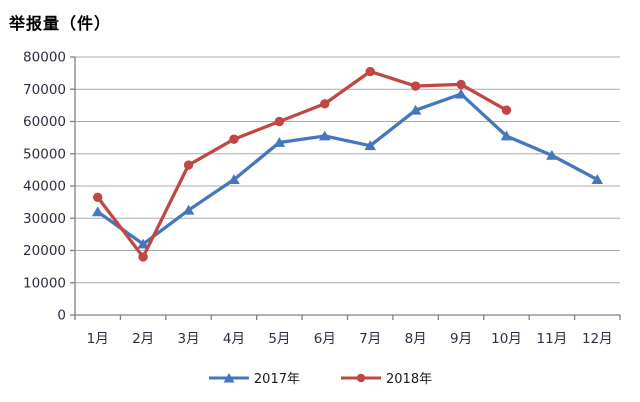 Image resolution: width=640 pixels, height=402 pixels. Describe the element at coordinates (552, 339) in the screenshot. I see `x-axis-label: 11月` at that location.